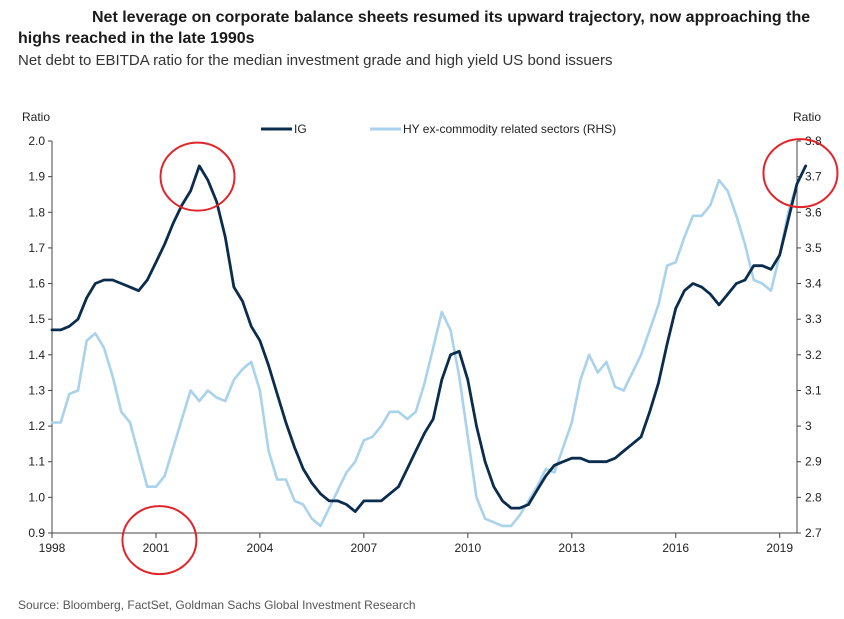  Describe the element at coordinates (813, 284) in the screenshot. I see `right-tick-label: 3.4` at that location.